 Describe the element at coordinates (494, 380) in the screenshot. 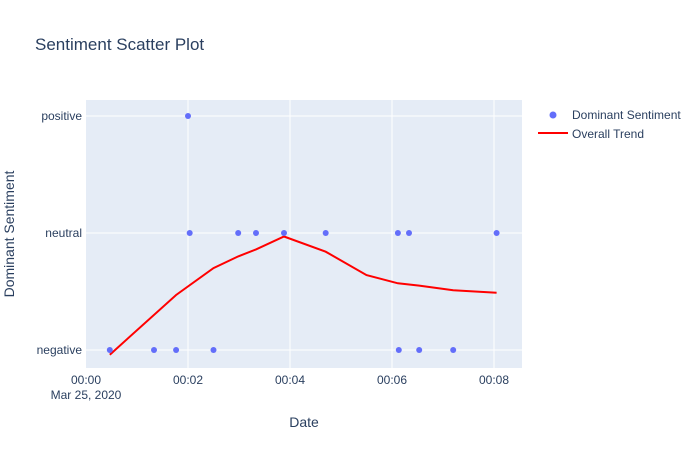

I see `x-tick-label: 00:08` at that location.